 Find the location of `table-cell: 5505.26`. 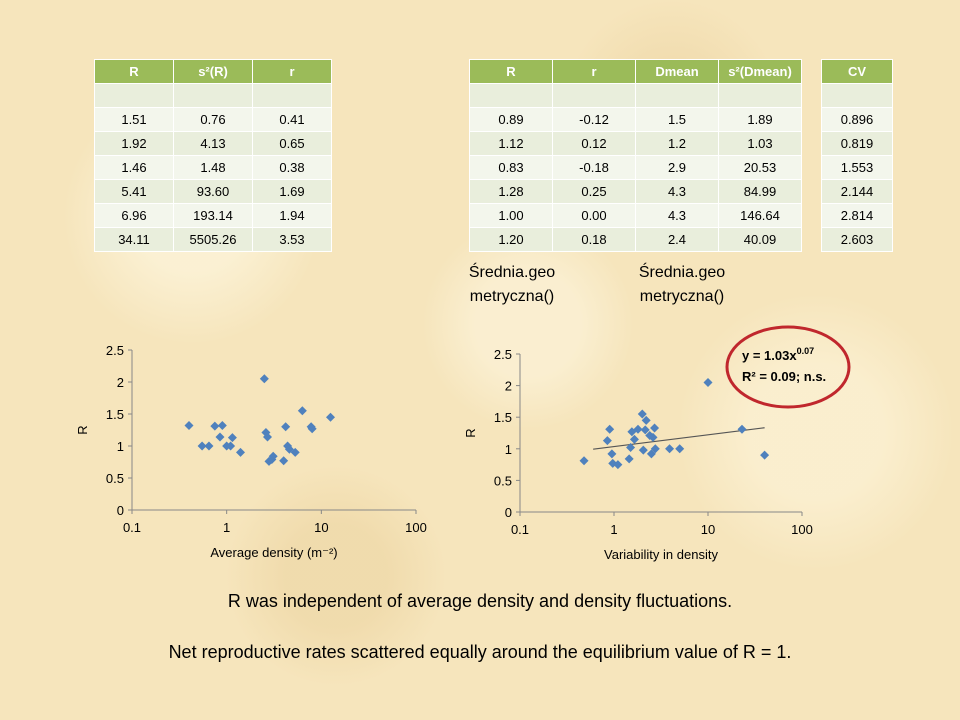

table-cell: 5505.26 is located at coordinates (213, 239).